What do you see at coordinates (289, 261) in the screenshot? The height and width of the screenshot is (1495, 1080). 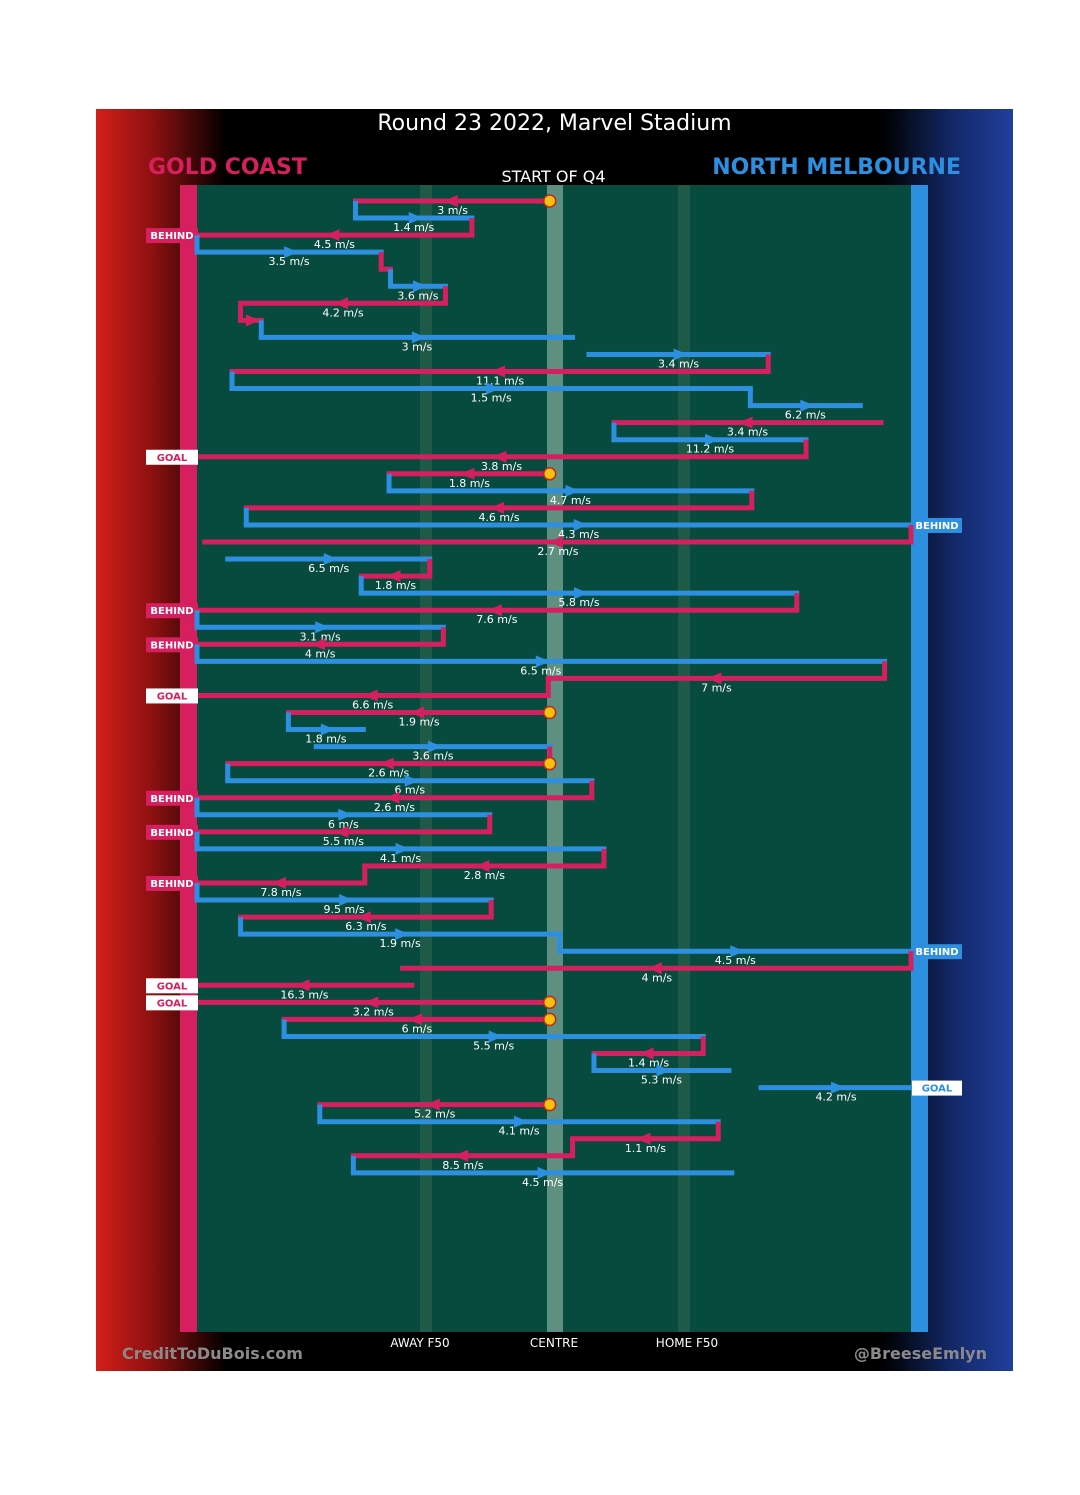 I see `speed-label: 3.5 m/s` at bounding box center [289, 261].